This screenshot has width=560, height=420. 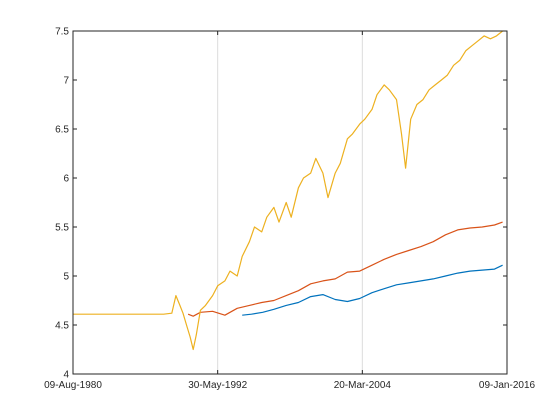 I want to click on y-tick-label: 4.5, so click(x=62, y=326).